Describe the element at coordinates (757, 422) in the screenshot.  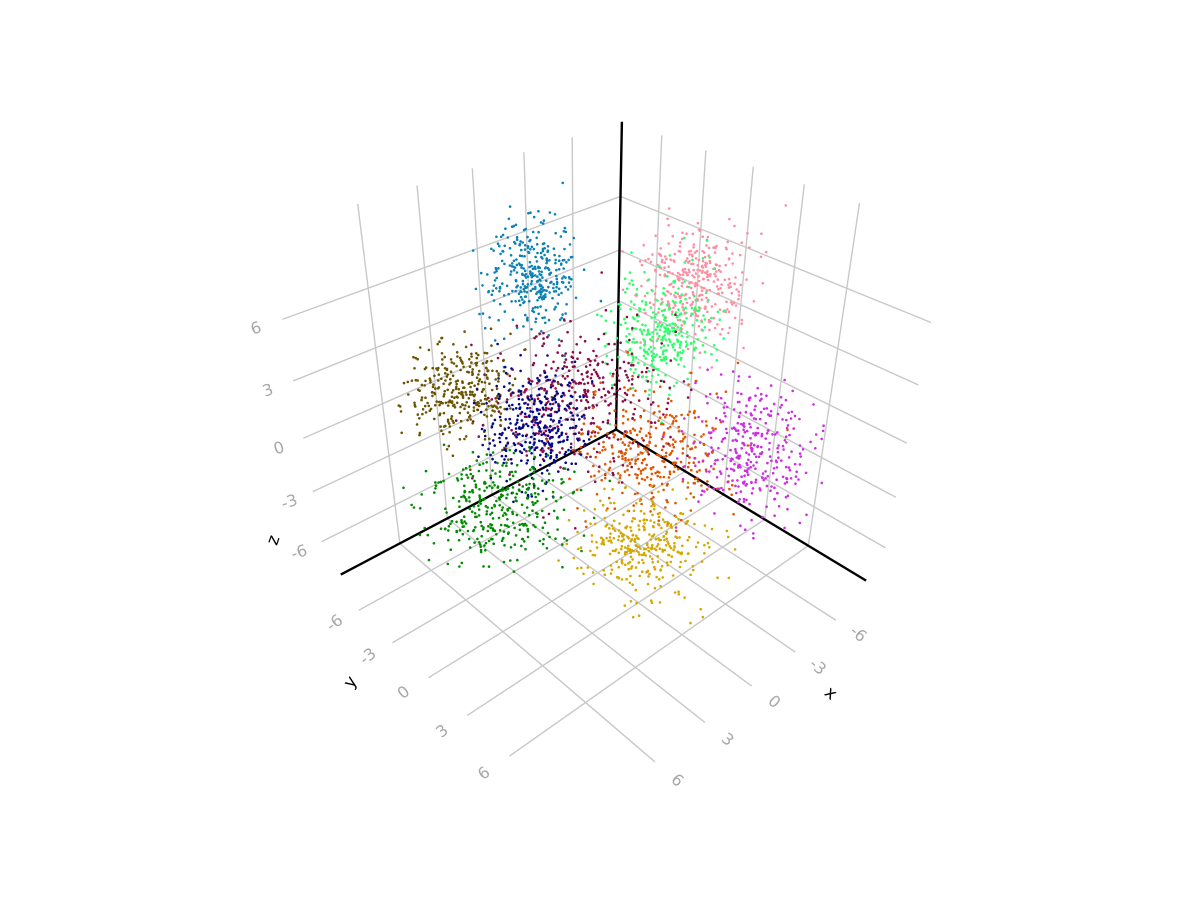
I see `z-gridline-right-wall` at that location.